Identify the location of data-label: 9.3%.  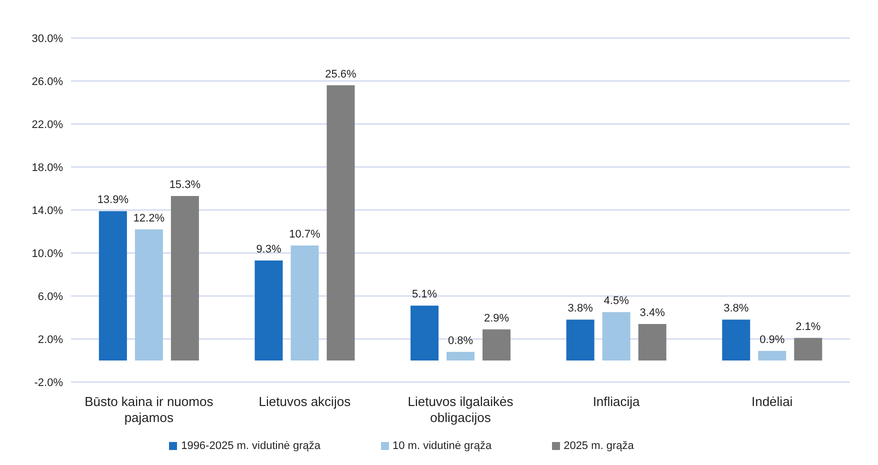
(269, 250).